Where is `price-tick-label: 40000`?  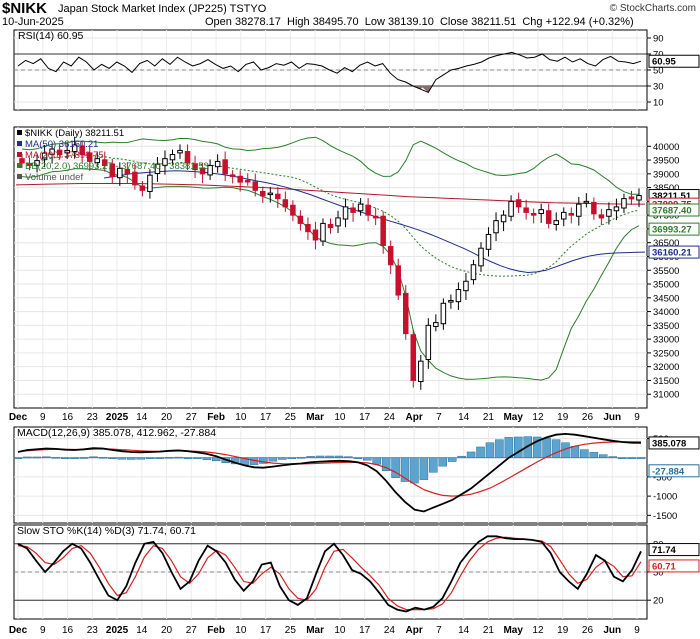
price-tick-label: 40000 is located at coordinates (666, 147).